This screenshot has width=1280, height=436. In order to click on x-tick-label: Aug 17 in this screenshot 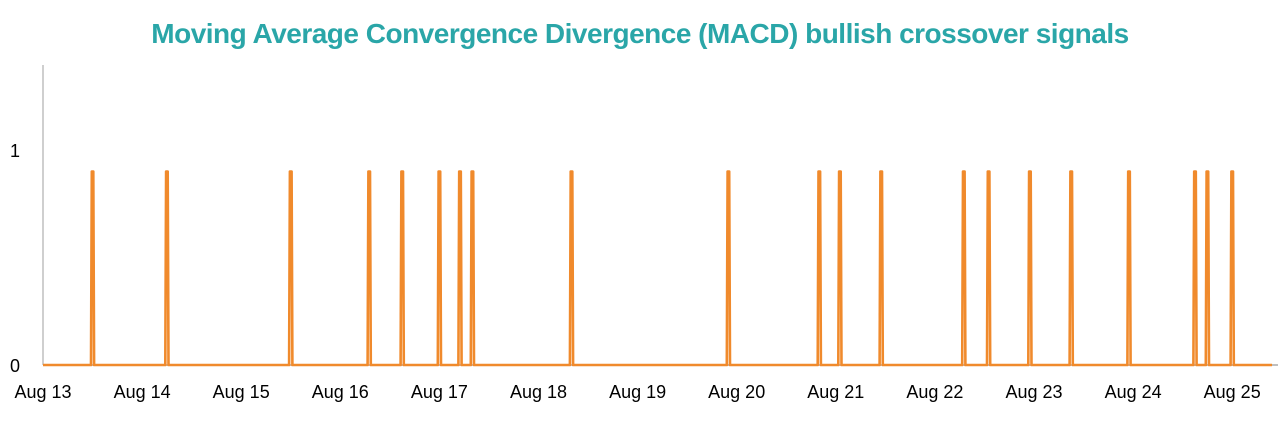, I will do `click(439, 392)`.